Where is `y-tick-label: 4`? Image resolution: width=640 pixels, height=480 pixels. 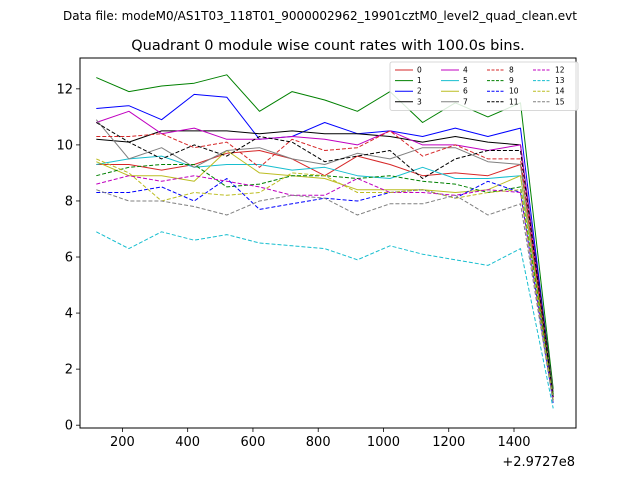 y-tick-label: 4 is located at coordinates (69, 314).